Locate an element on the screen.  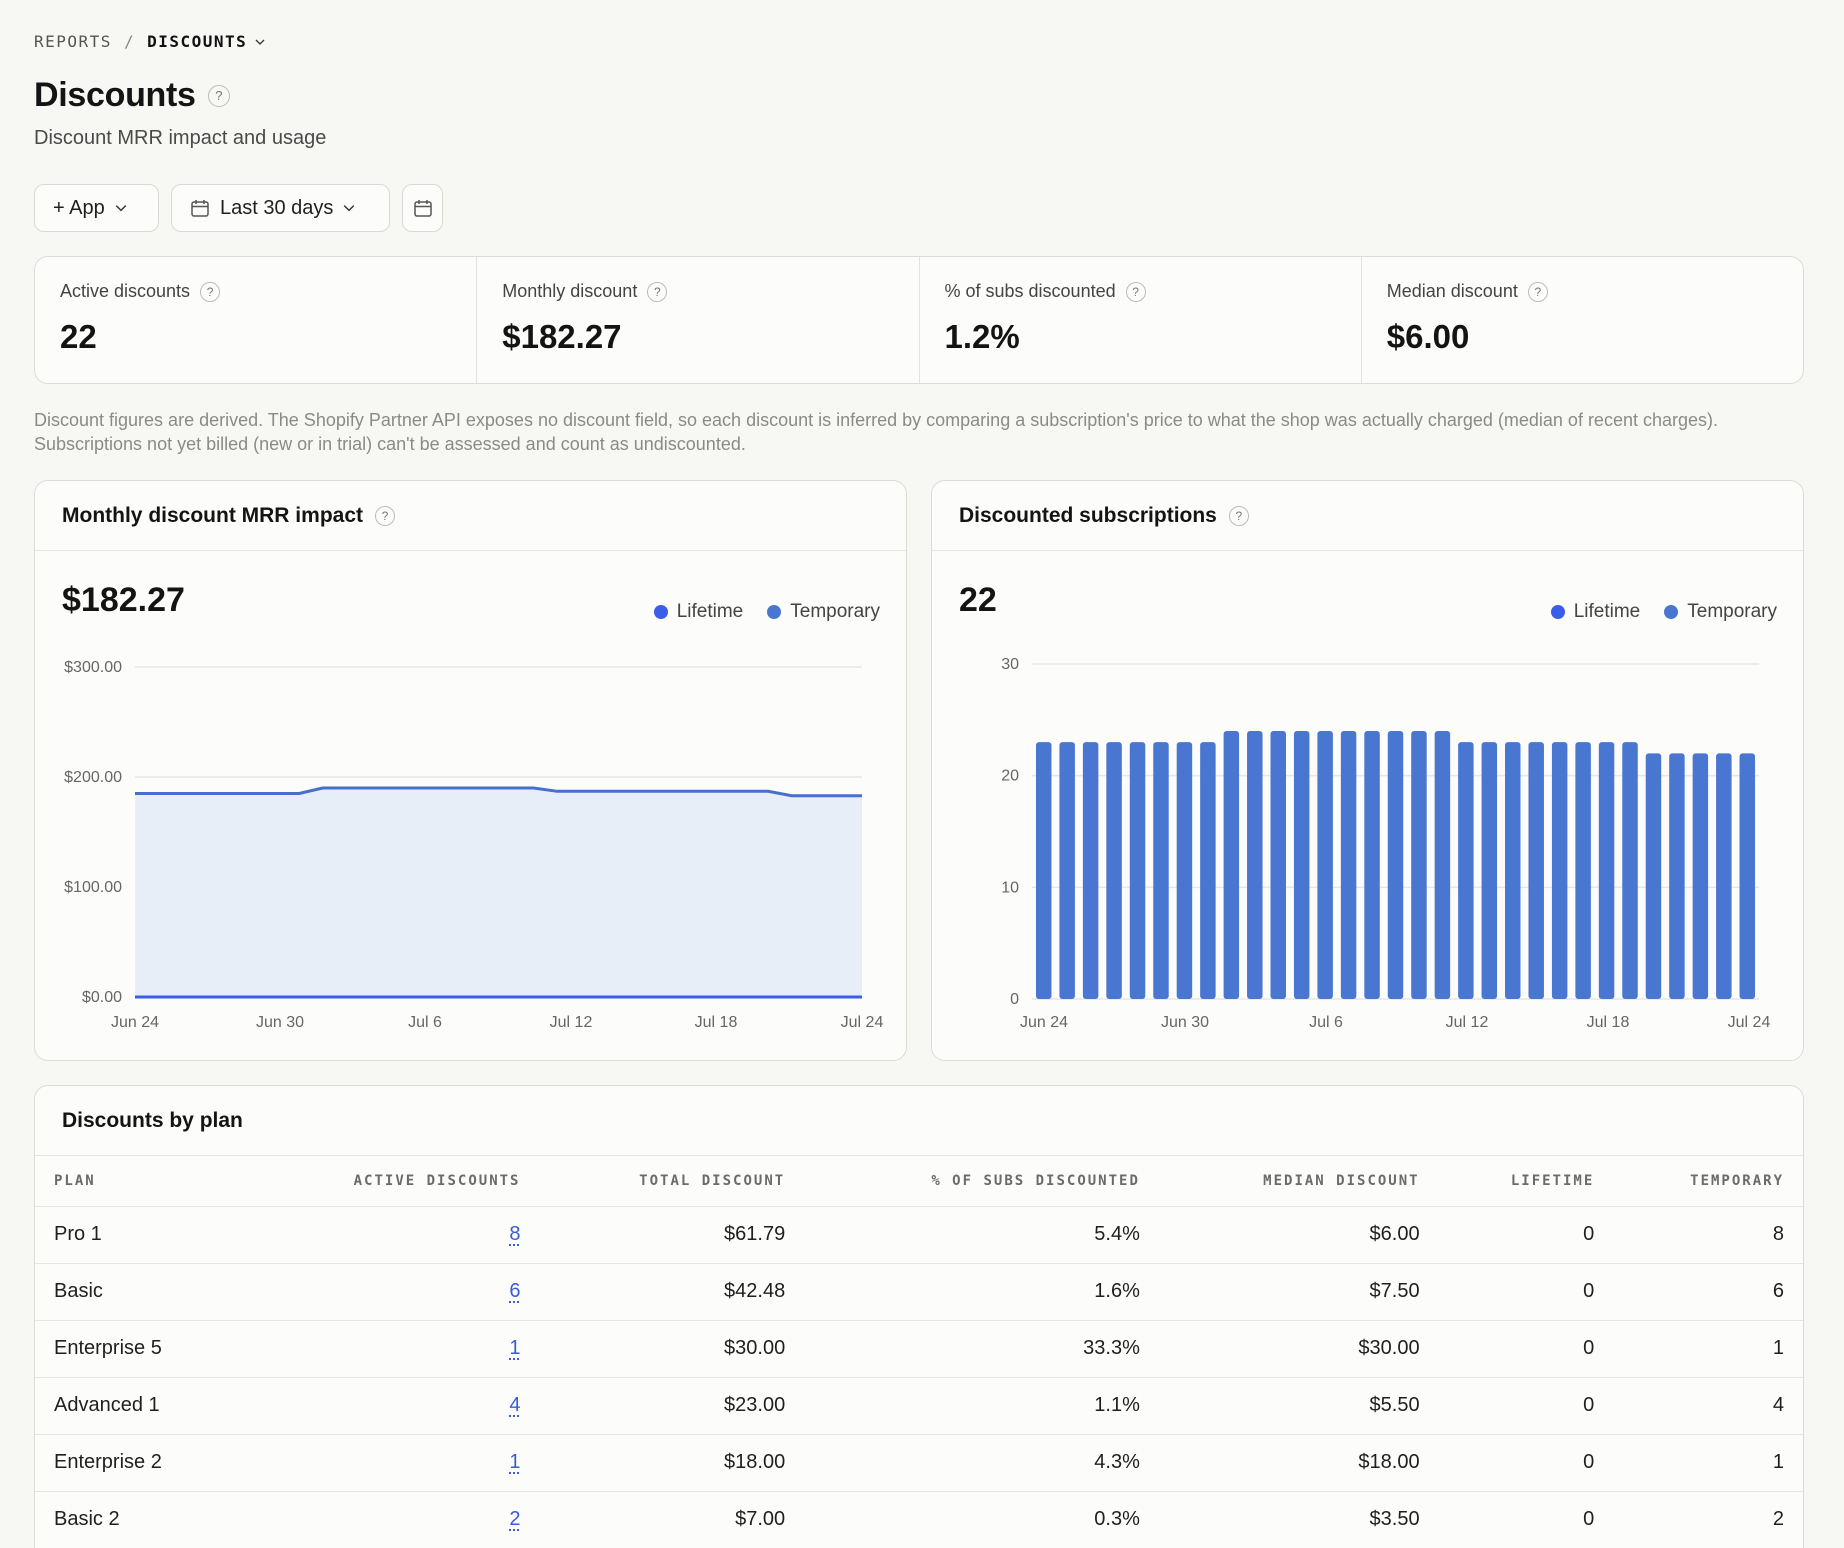
column-header: PLAN is located at coordinates (140, 1181).